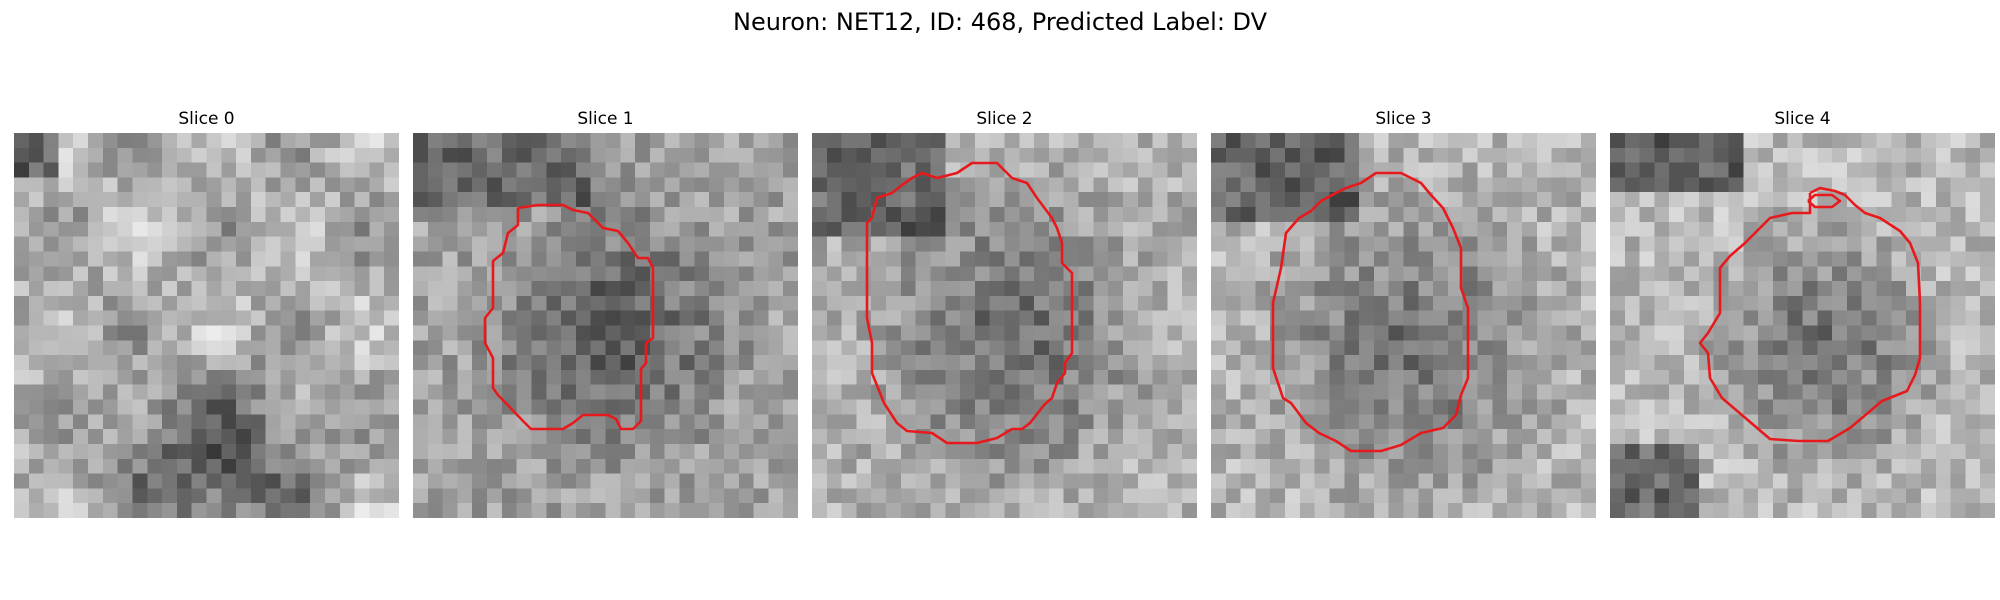 The width and height of the screenshot is (2000, 600). Describe the element at coordinates (206, 119) in the screenshot. I see `slice-title-0: Slice 0` at that location.